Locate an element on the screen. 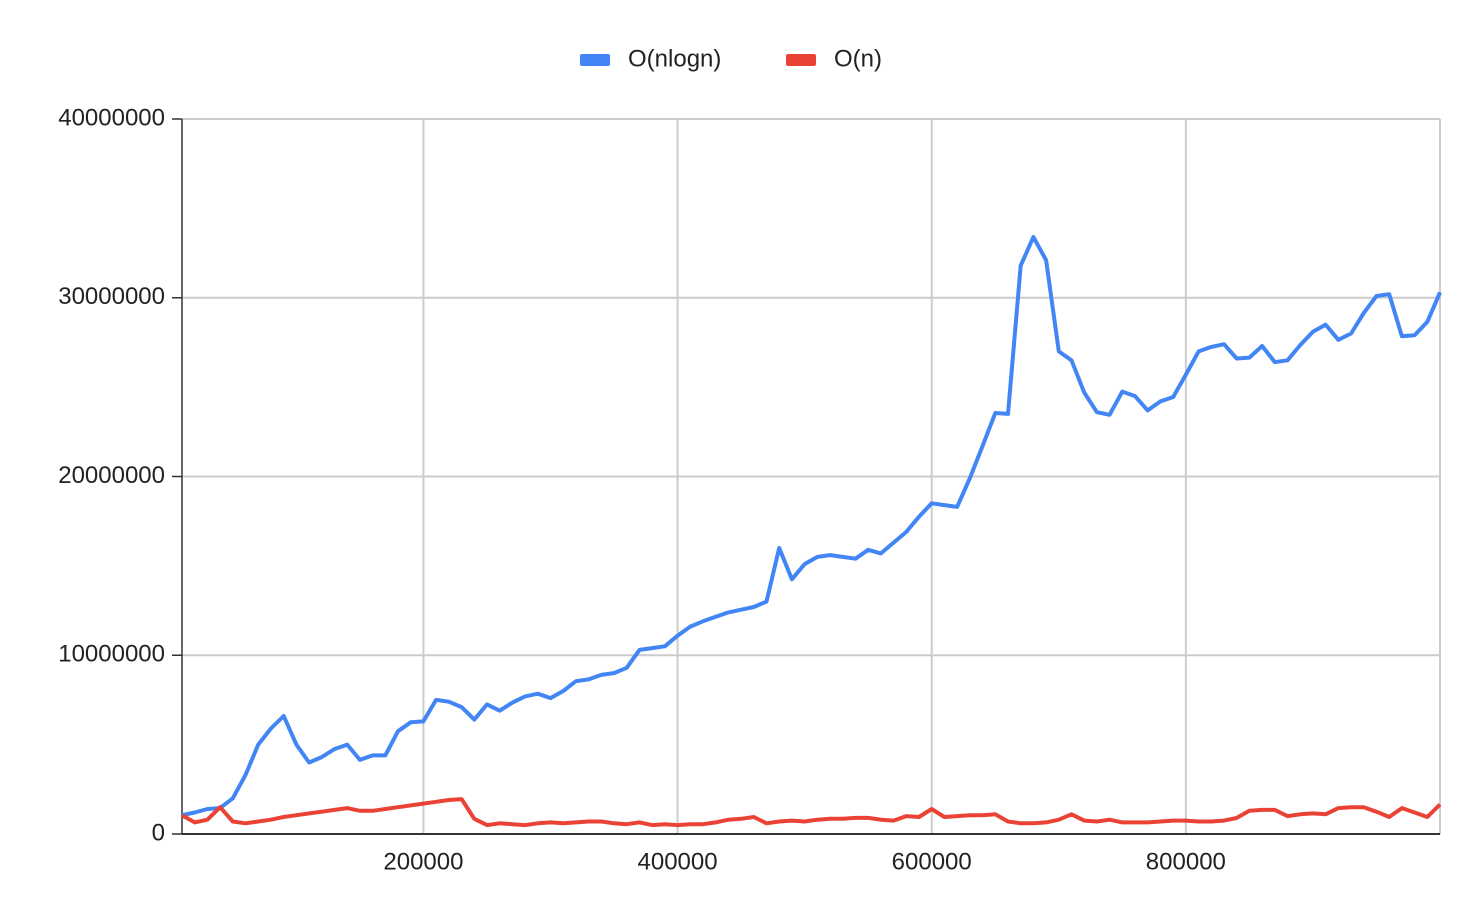  y-tick-label: 40000000 is located at coordinates (111, 117).